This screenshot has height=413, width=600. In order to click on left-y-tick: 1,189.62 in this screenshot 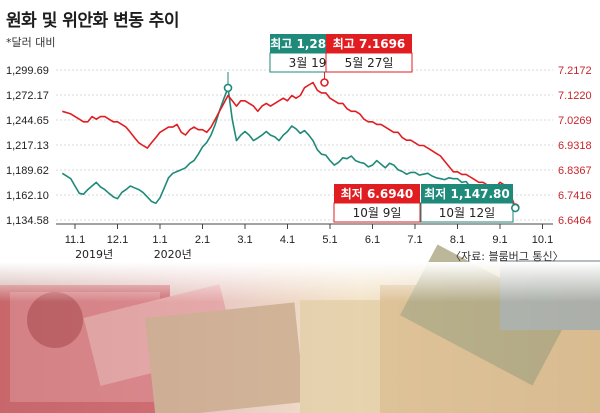, I will do `click(27, 171)`.